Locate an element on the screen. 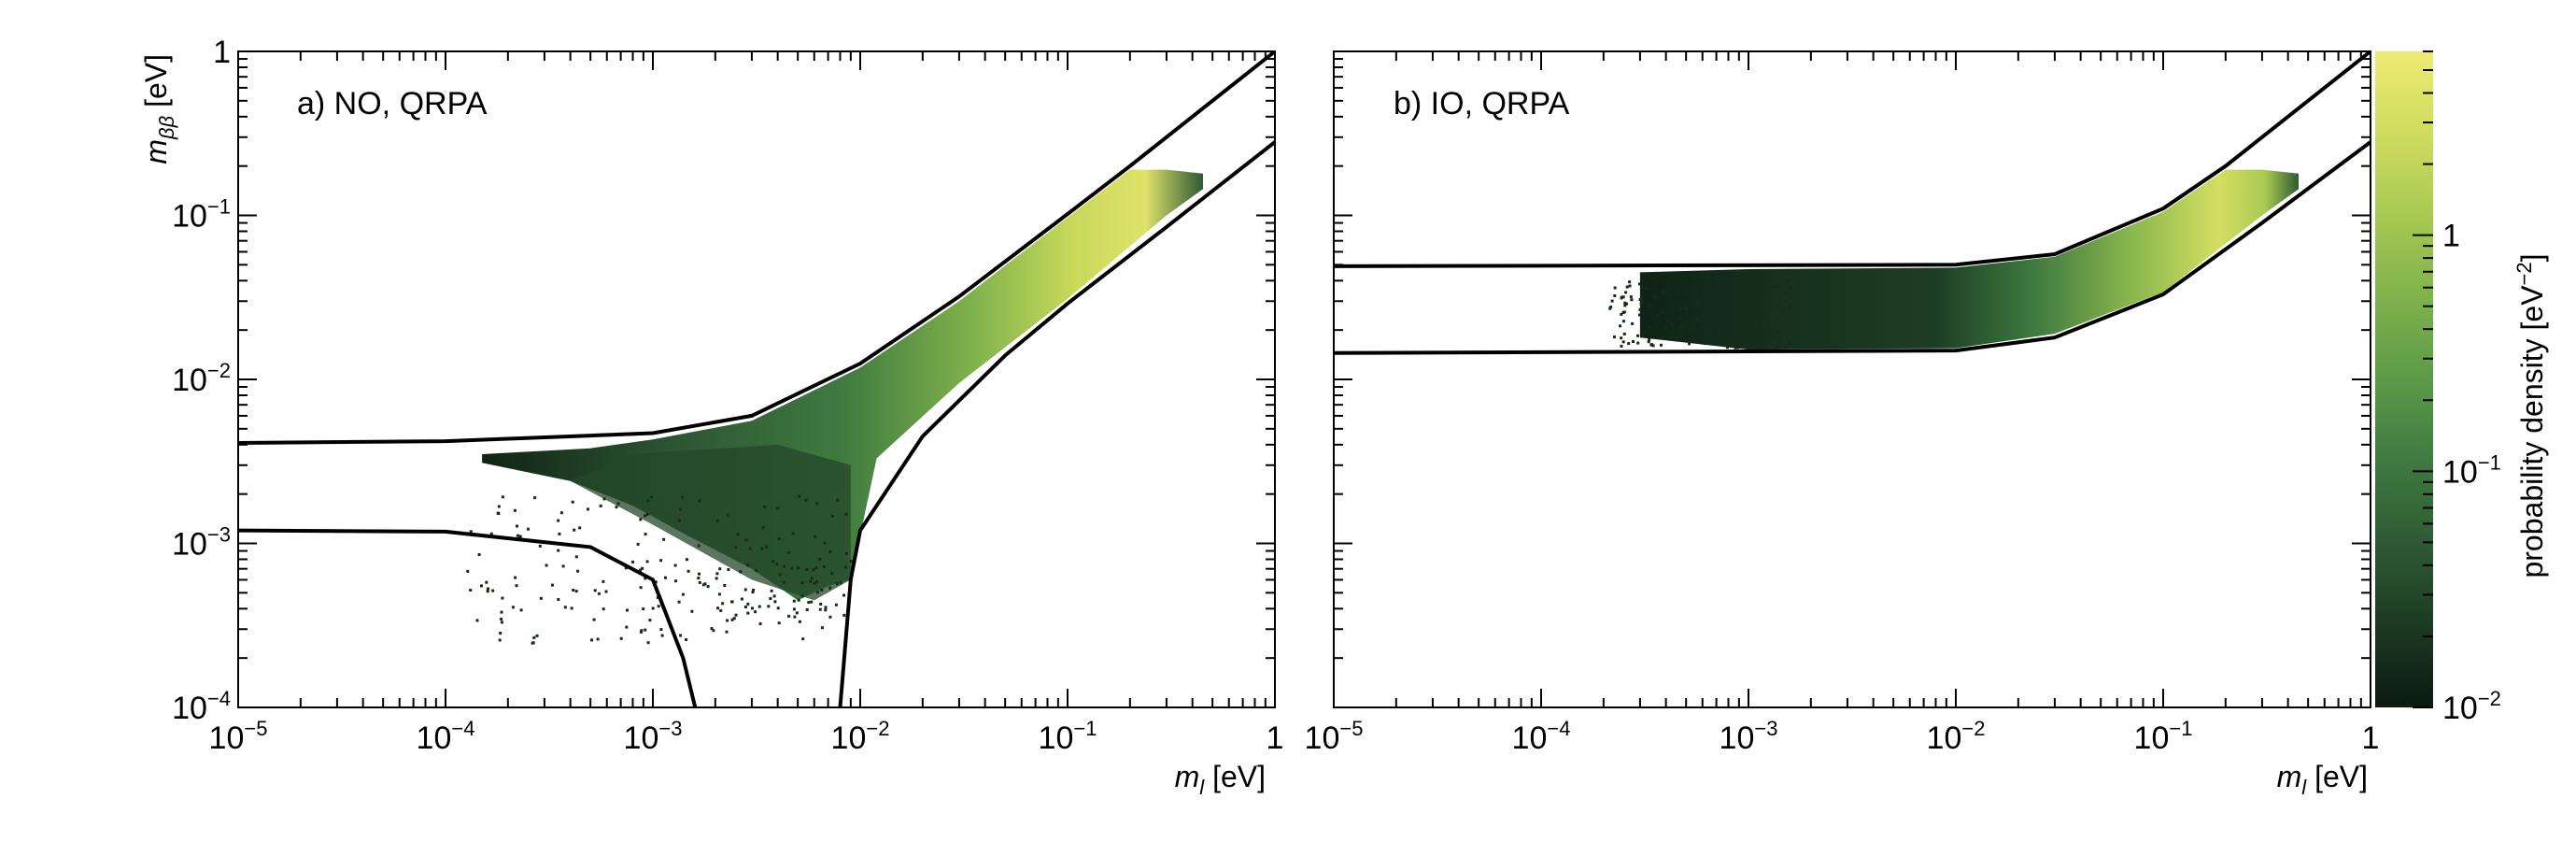 The image size is (2576, 856). colorbar-label: probability density [eV−2] is located at coordinates (2530, 415).